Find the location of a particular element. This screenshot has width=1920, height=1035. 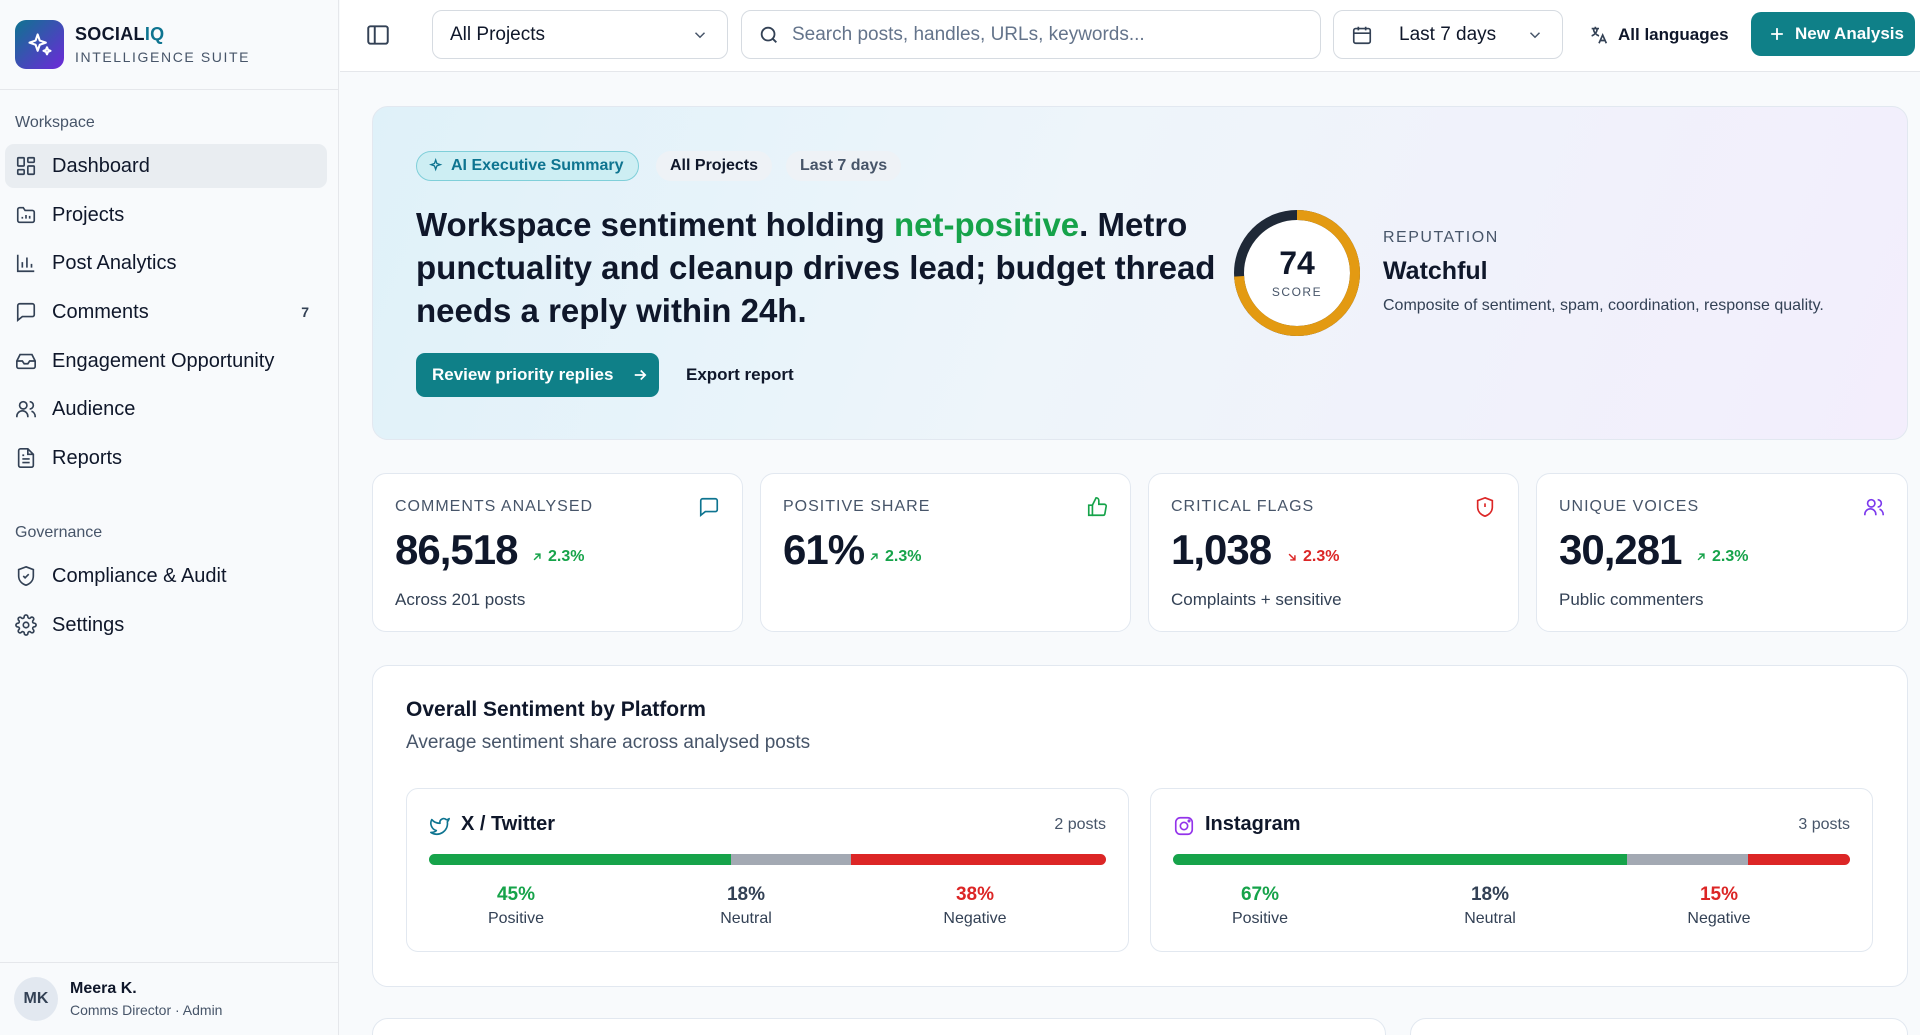

comments-count-badge: 7 is located at coordinates (305, 312).